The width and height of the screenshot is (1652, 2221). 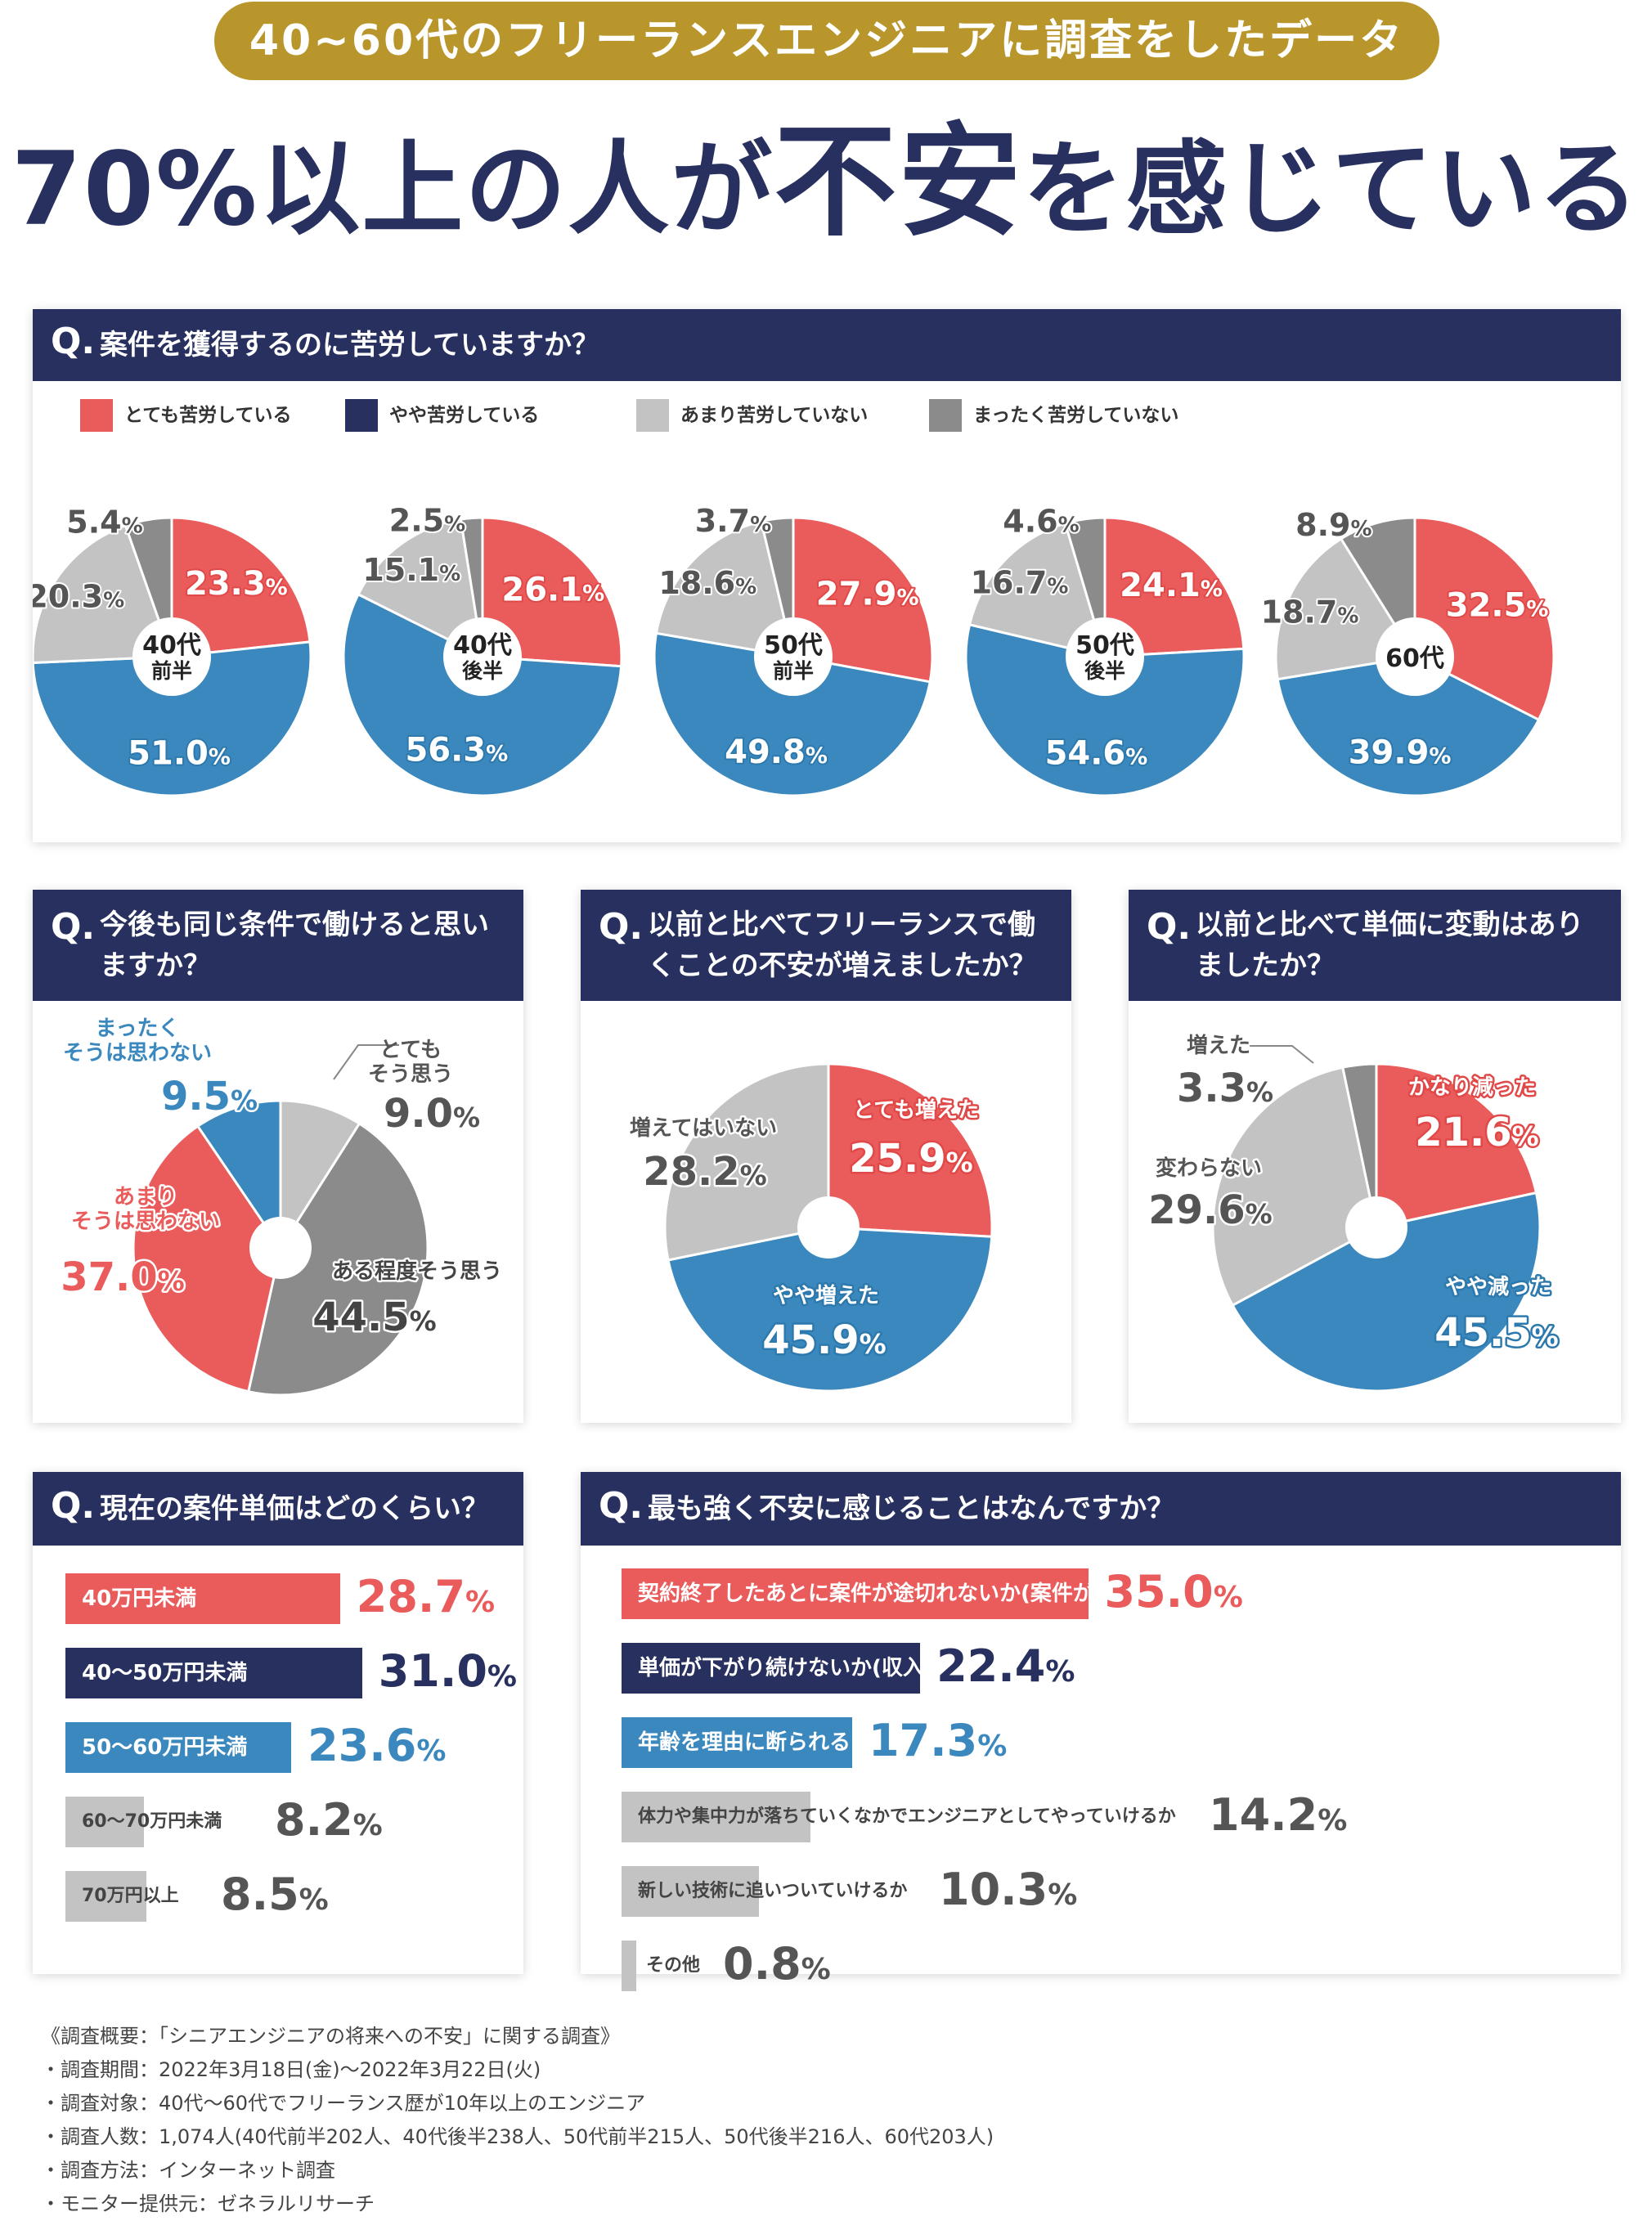 I want to click on percent-label: 18.7%, so click(x=1310, y=612).